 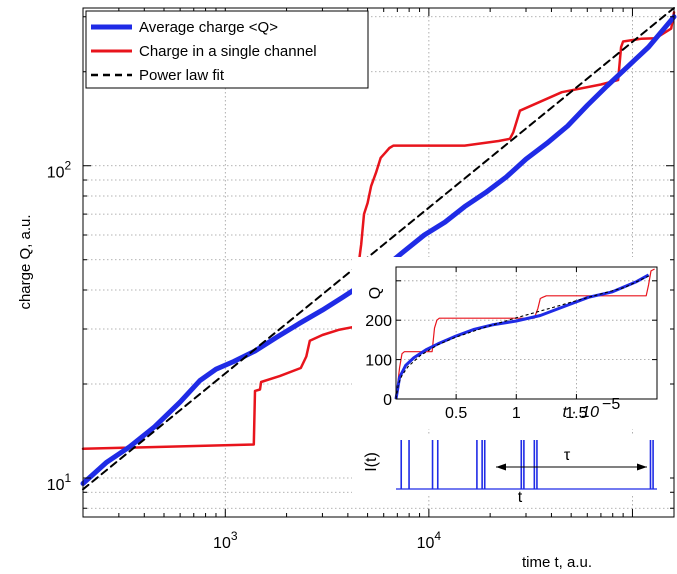 I want to click on inset-plot-frame, so click(x=526, y=333).